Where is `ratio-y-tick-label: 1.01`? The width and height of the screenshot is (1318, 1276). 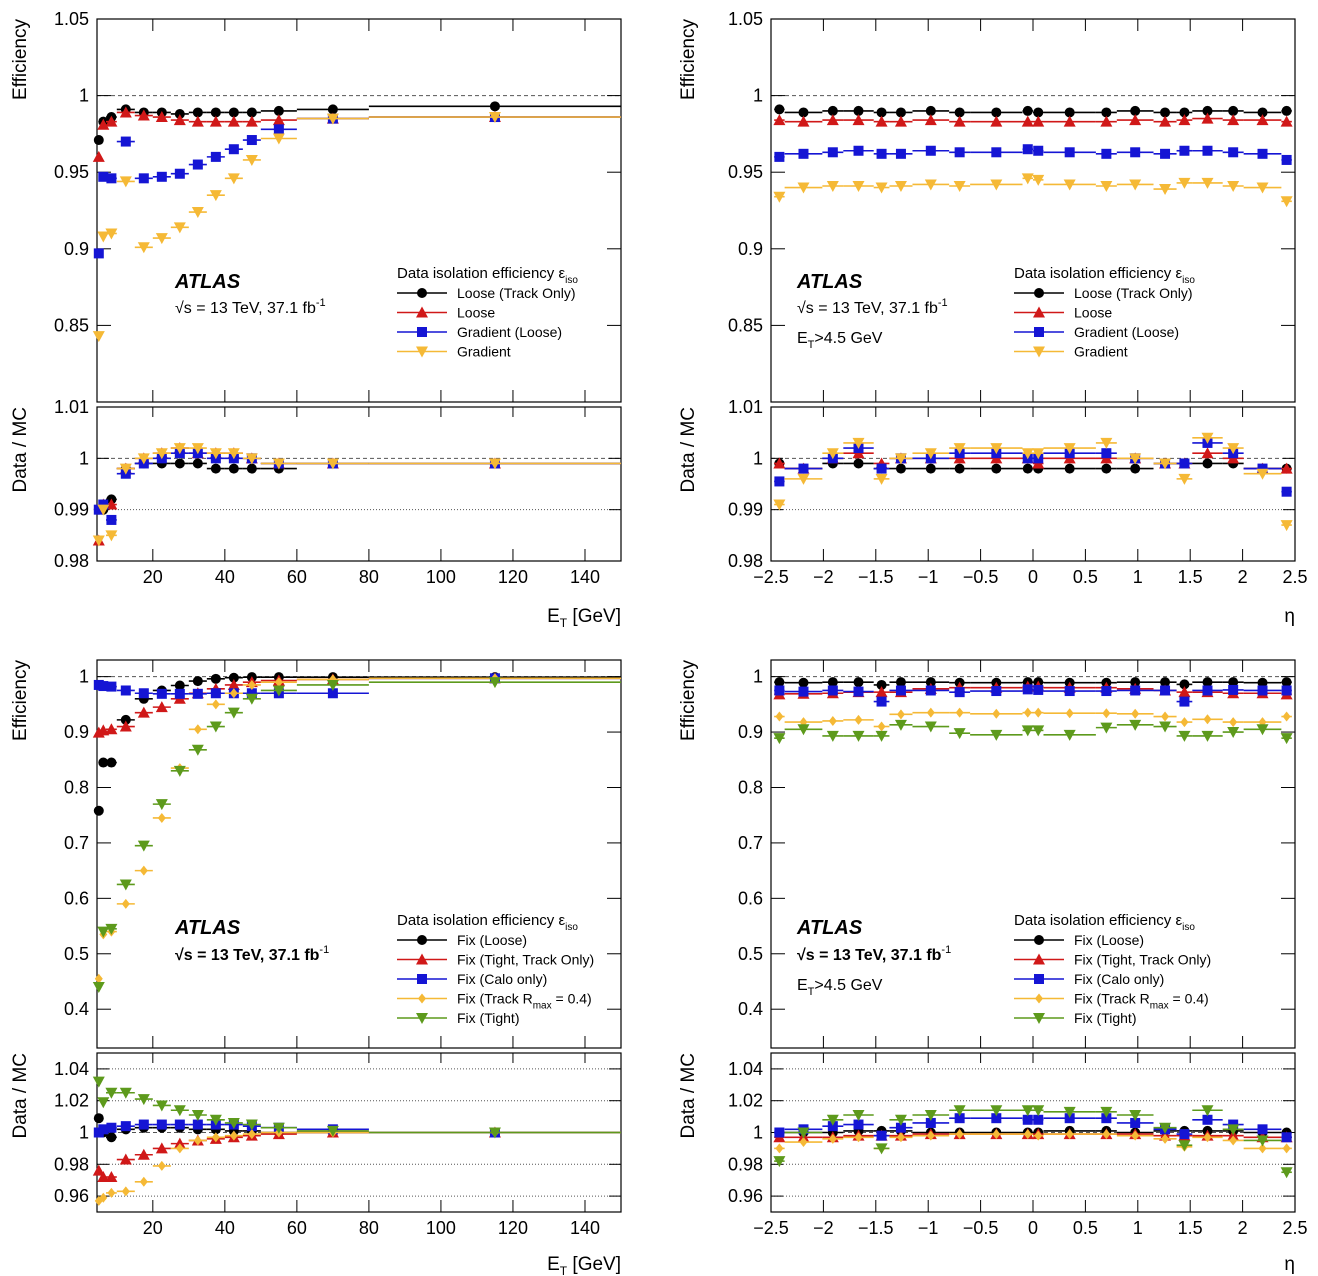 ratio-y-tick-label: 1.01 is located at coordinates (71, 407).